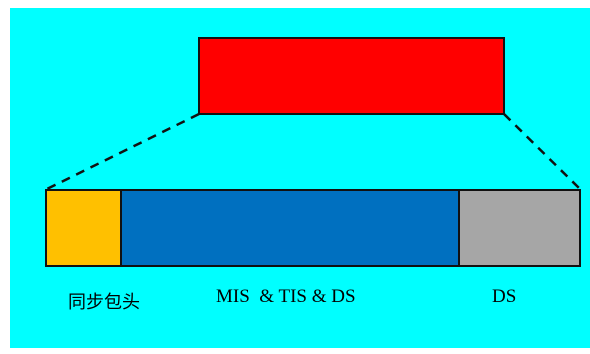  I want to click on ds-segment, so click(519, 228).